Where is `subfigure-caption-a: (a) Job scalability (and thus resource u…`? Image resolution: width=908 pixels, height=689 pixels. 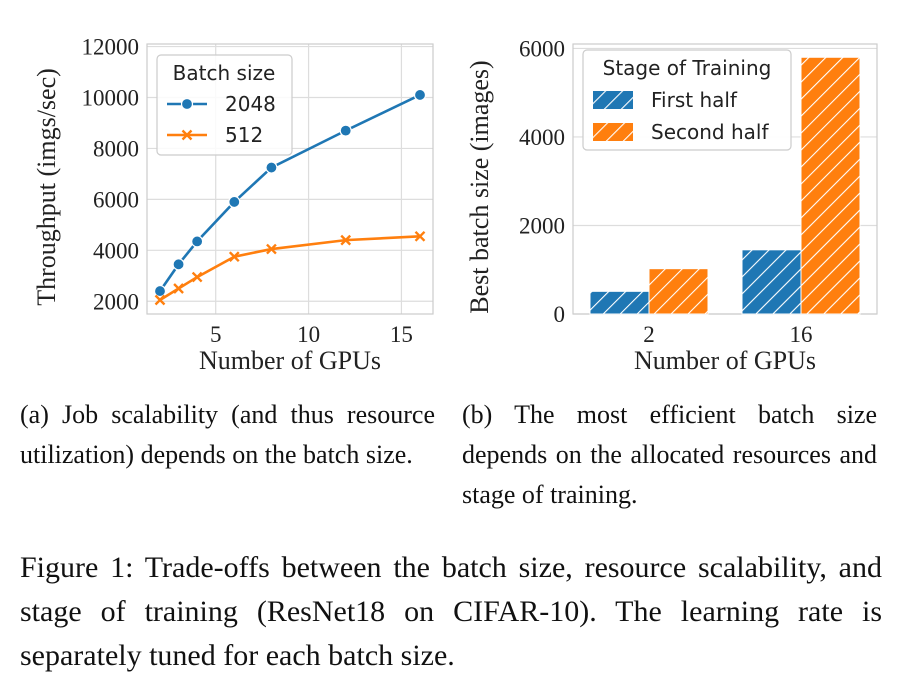 subfigure-caption-a: (a) Job scalability (and thus resource u… is located at coordinates (227, 434).